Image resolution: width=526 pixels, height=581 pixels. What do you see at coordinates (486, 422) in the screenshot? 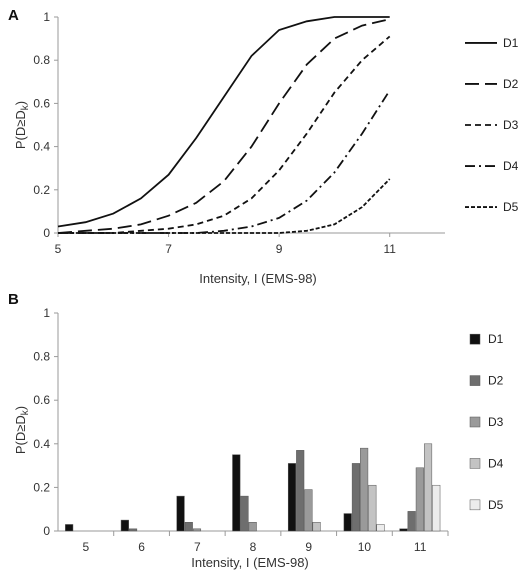
I see `panel-b-legend: D1 D2 D3 D4 D5` at bounding box center [486, 422].